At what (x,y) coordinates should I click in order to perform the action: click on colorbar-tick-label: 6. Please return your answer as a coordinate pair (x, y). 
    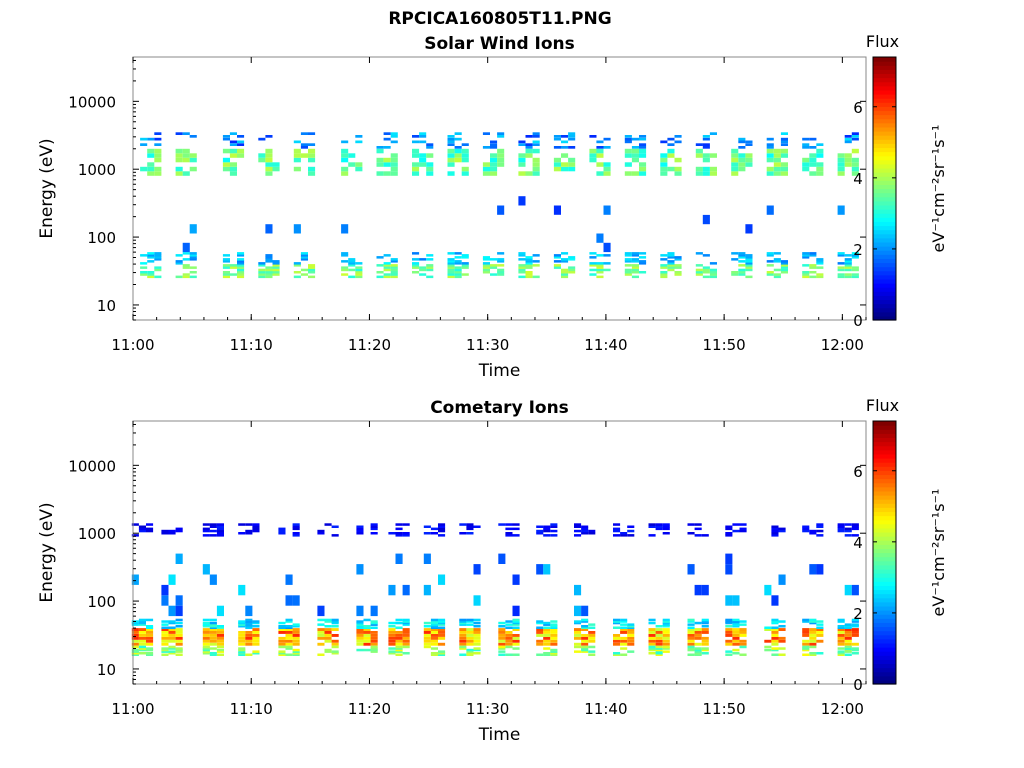
    Looking at the image, I should click on (858, 472).